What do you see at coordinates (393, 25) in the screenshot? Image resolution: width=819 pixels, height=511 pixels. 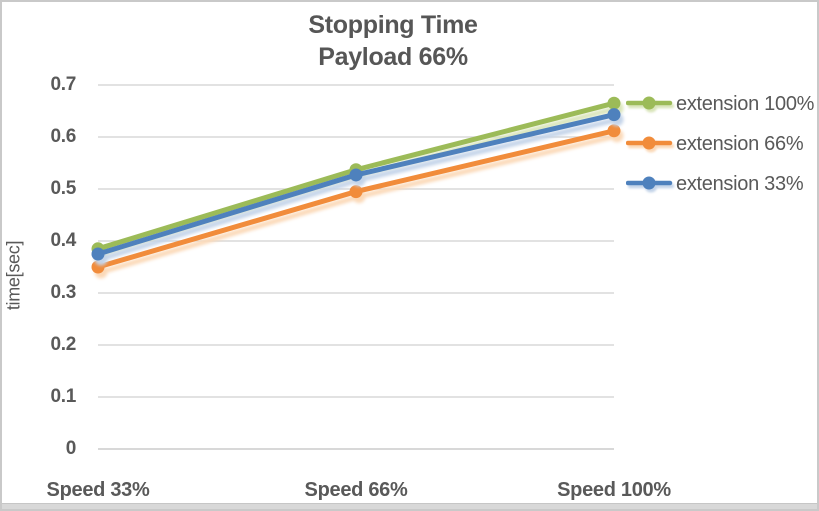 I see `chart-title-line1: Stopping Time` at bounding box center [393, 25].